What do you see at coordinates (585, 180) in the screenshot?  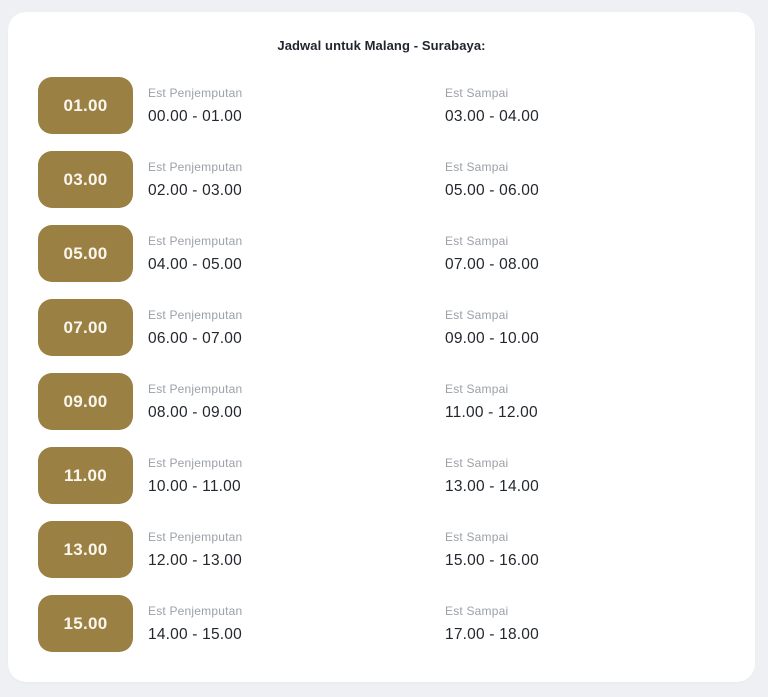 I see `arrival-column: Est Sampai 05.00 - 06.00` at bounding box center [585, 180].